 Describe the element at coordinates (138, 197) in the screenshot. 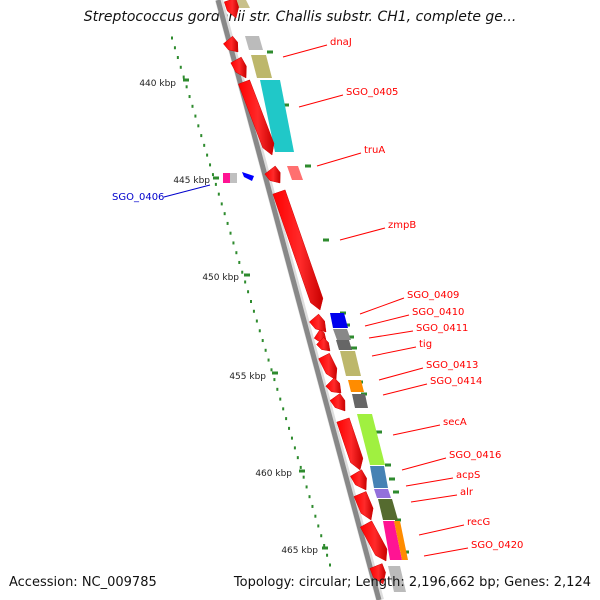

I see `gene-label-sgo-0406: SGO_0406` at that location.